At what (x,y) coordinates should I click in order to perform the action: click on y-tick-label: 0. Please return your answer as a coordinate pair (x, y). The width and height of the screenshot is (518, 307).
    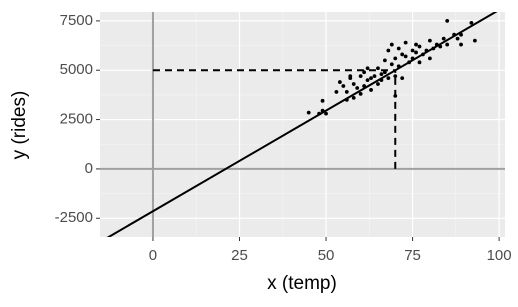
    Looking at the image, I should click on (89, 168).